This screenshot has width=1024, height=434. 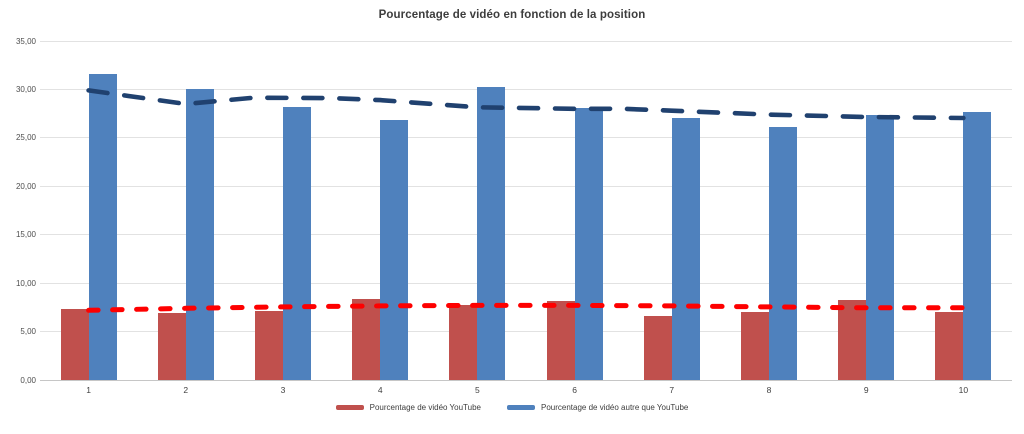 What do you see at coordinates (349, 407) in the screenshot?
I see `legend-swatch-youtube` at bounding box center [349, 407].